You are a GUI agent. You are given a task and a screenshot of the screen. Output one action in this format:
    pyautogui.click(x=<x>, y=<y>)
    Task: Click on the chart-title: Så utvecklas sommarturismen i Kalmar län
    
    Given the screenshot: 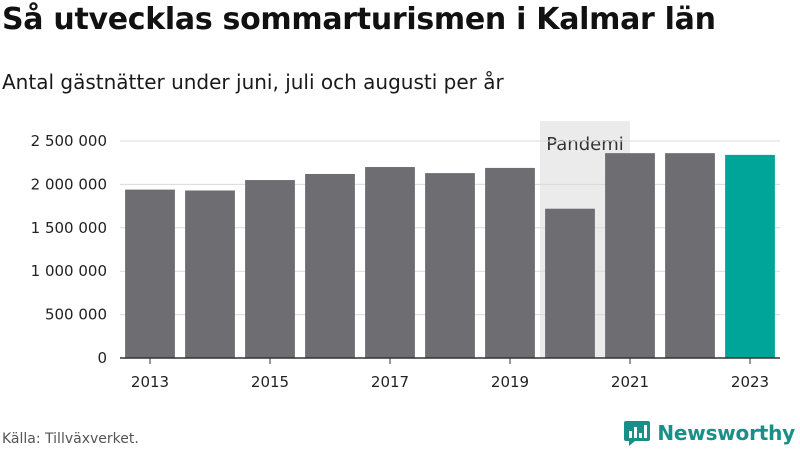 What is the action you would take?
    pyautogui.click(x=359, y=19)
    